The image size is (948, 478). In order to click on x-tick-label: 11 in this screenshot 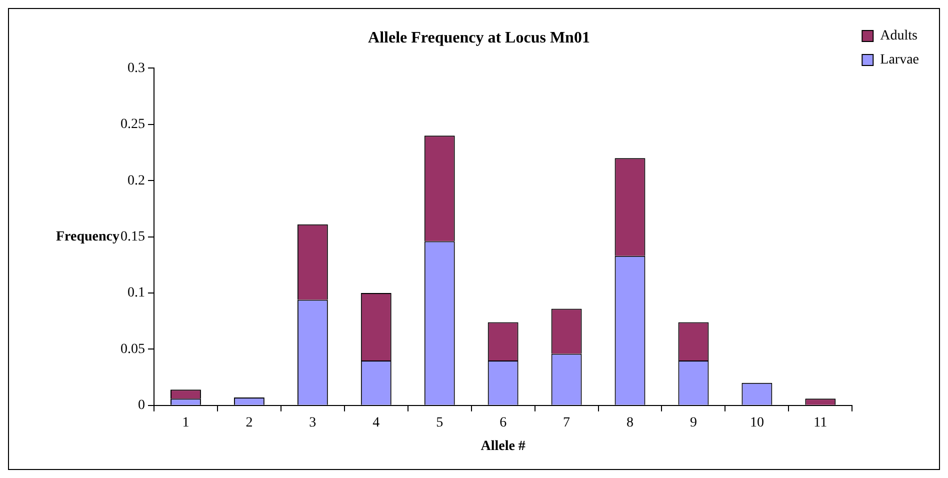, I will do `click(821, 422)`.